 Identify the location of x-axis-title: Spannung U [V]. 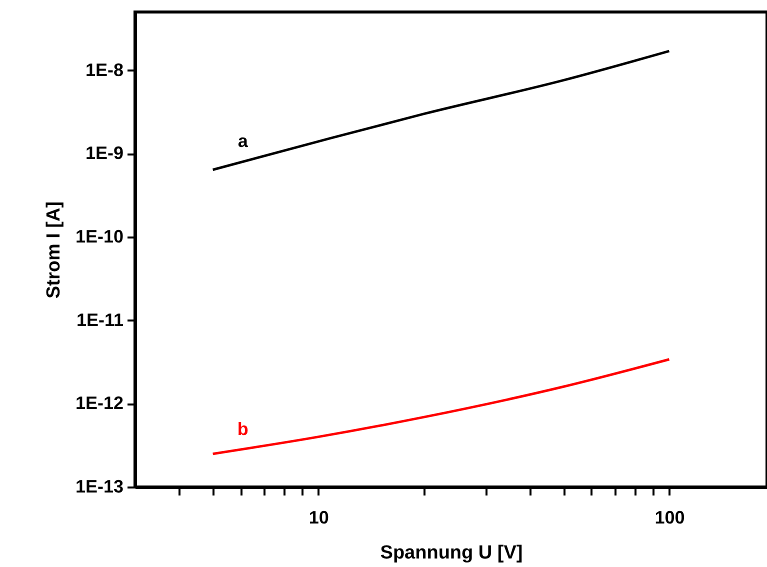
(451, 553).